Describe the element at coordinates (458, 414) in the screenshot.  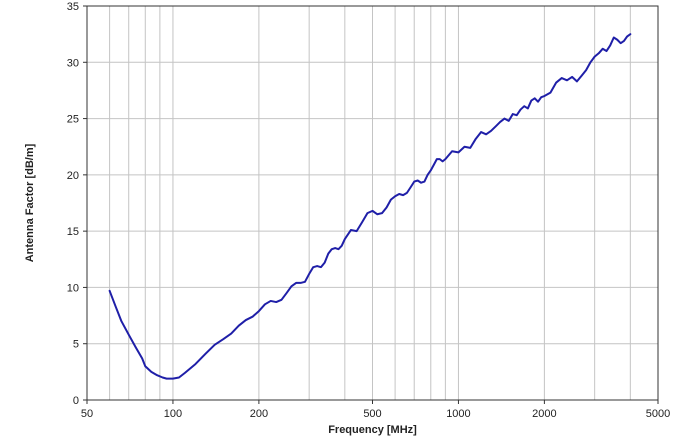
I see `x-tick-label: 1000` at that location.